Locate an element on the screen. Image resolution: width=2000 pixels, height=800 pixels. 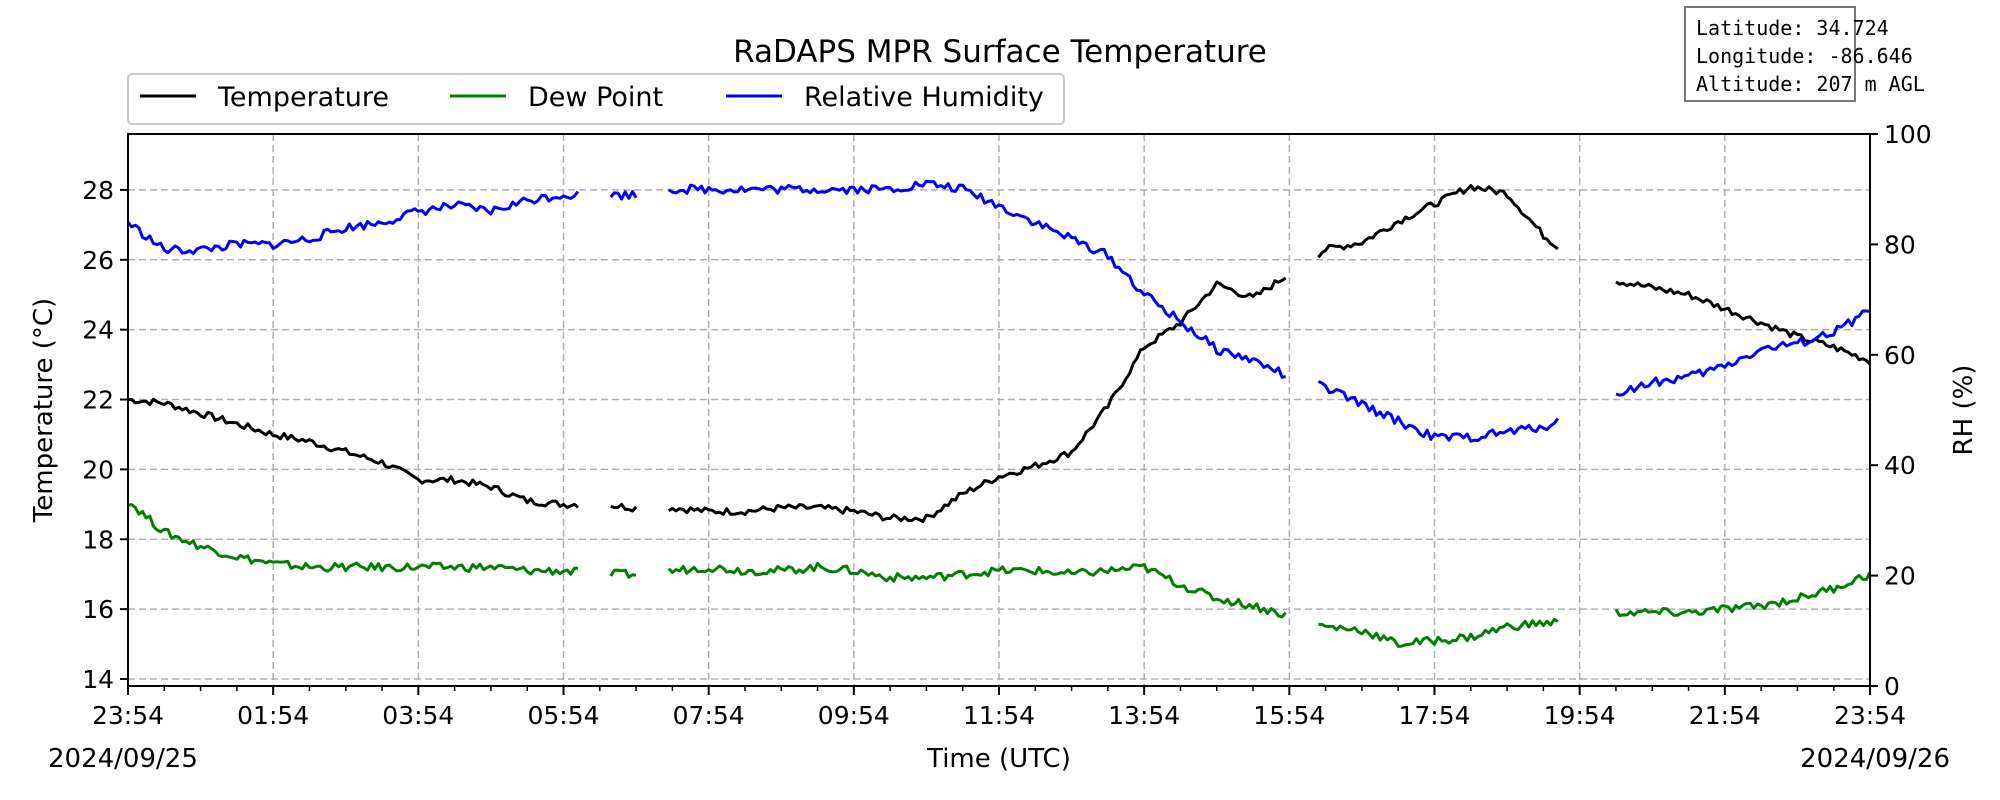
x-tick-label: 09:54 is located at coordinates (854, 715).